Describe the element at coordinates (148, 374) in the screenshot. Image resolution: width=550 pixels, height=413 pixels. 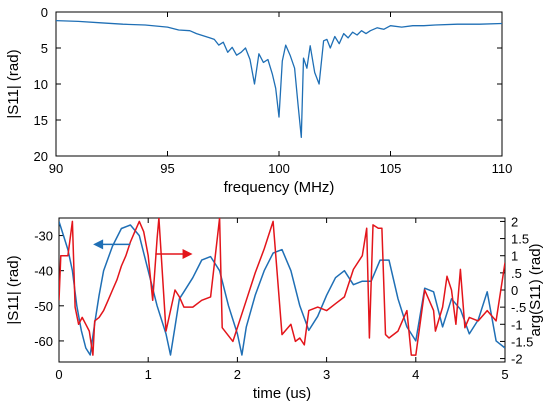
I see `bottom-x-tick-label: 1` at that location.